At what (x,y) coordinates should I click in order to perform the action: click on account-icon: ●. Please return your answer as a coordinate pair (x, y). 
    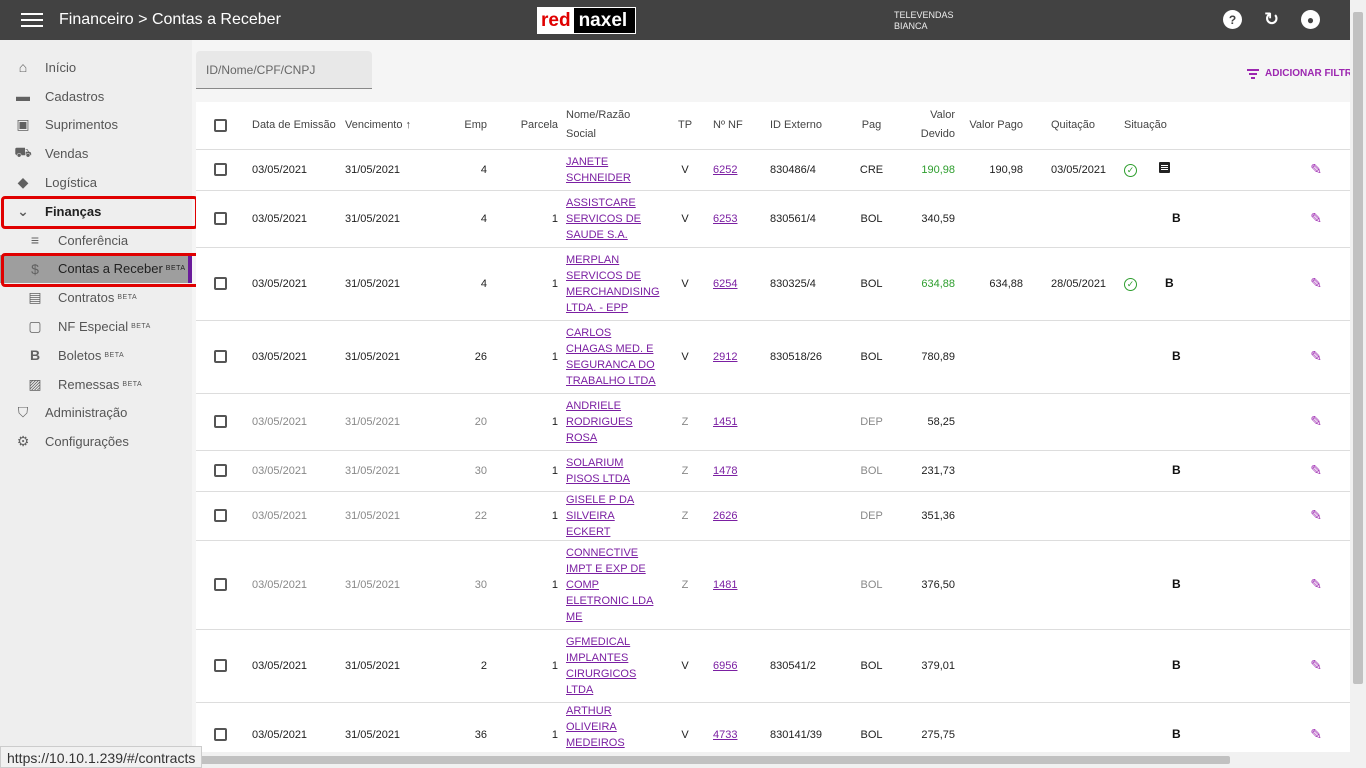
    Looking at the image, I should click on (1310, 19).